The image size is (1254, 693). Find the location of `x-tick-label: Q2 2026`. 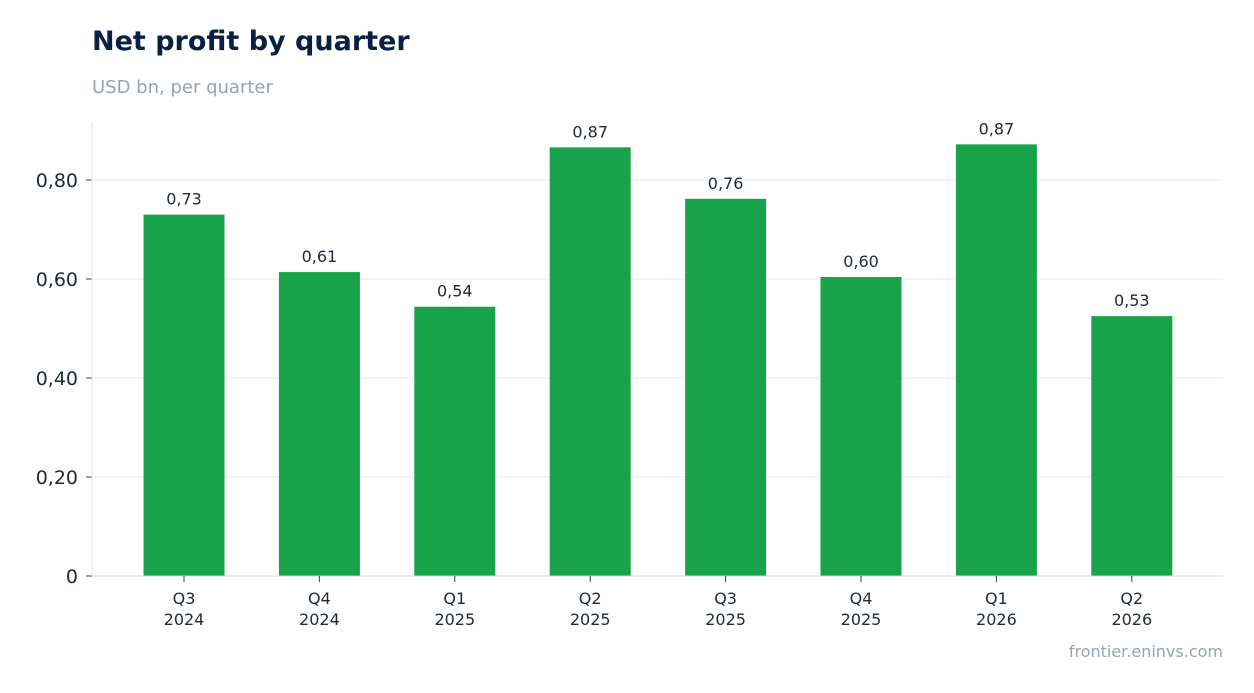

x-tick-label: Q2 2026 is located at coordinates (1131, 609).